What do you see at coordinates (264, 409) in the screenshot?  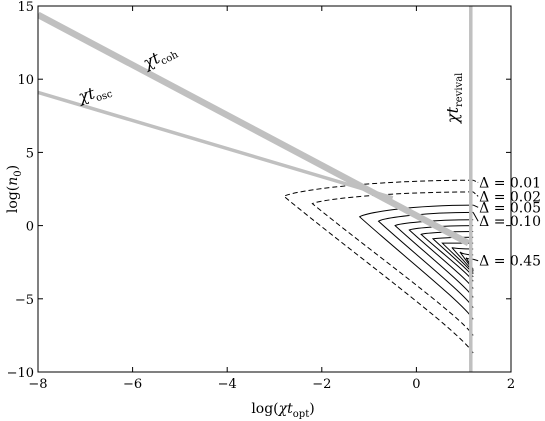 I see `x-axis-title-pre: log(` at bounding box center [264, 409].